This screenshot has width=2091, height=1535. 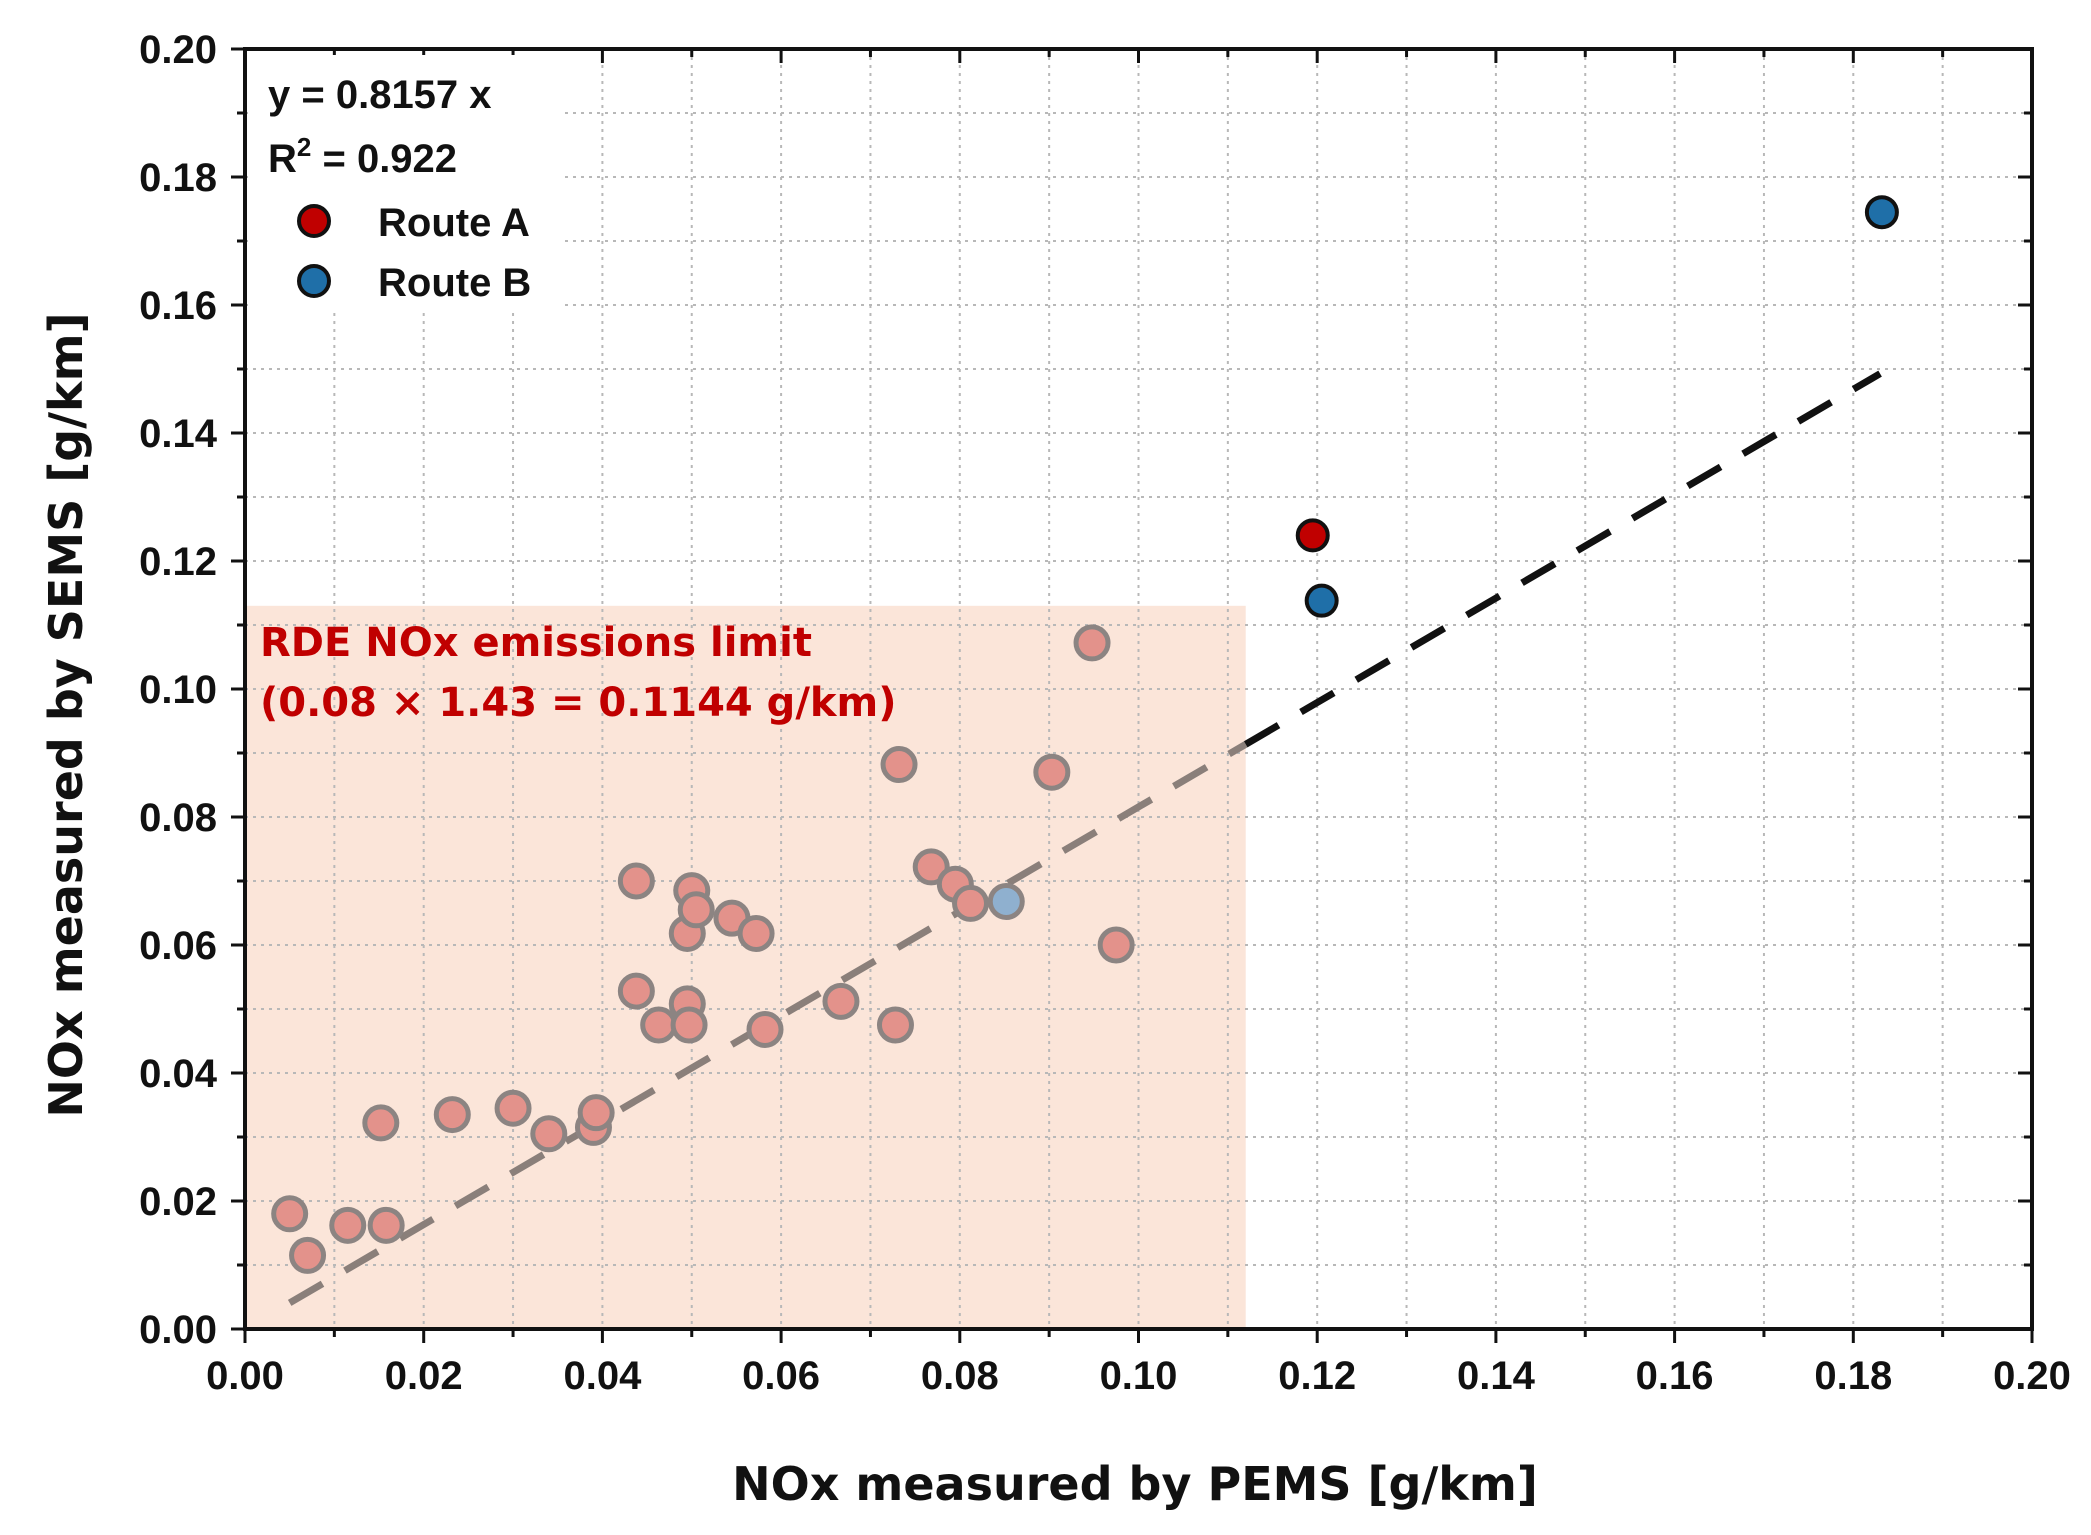 What do you see at coordinates (960, 1376) in the screenshot?
I see `x-tick-label: 0.08` at bounding box center [960, 1376].